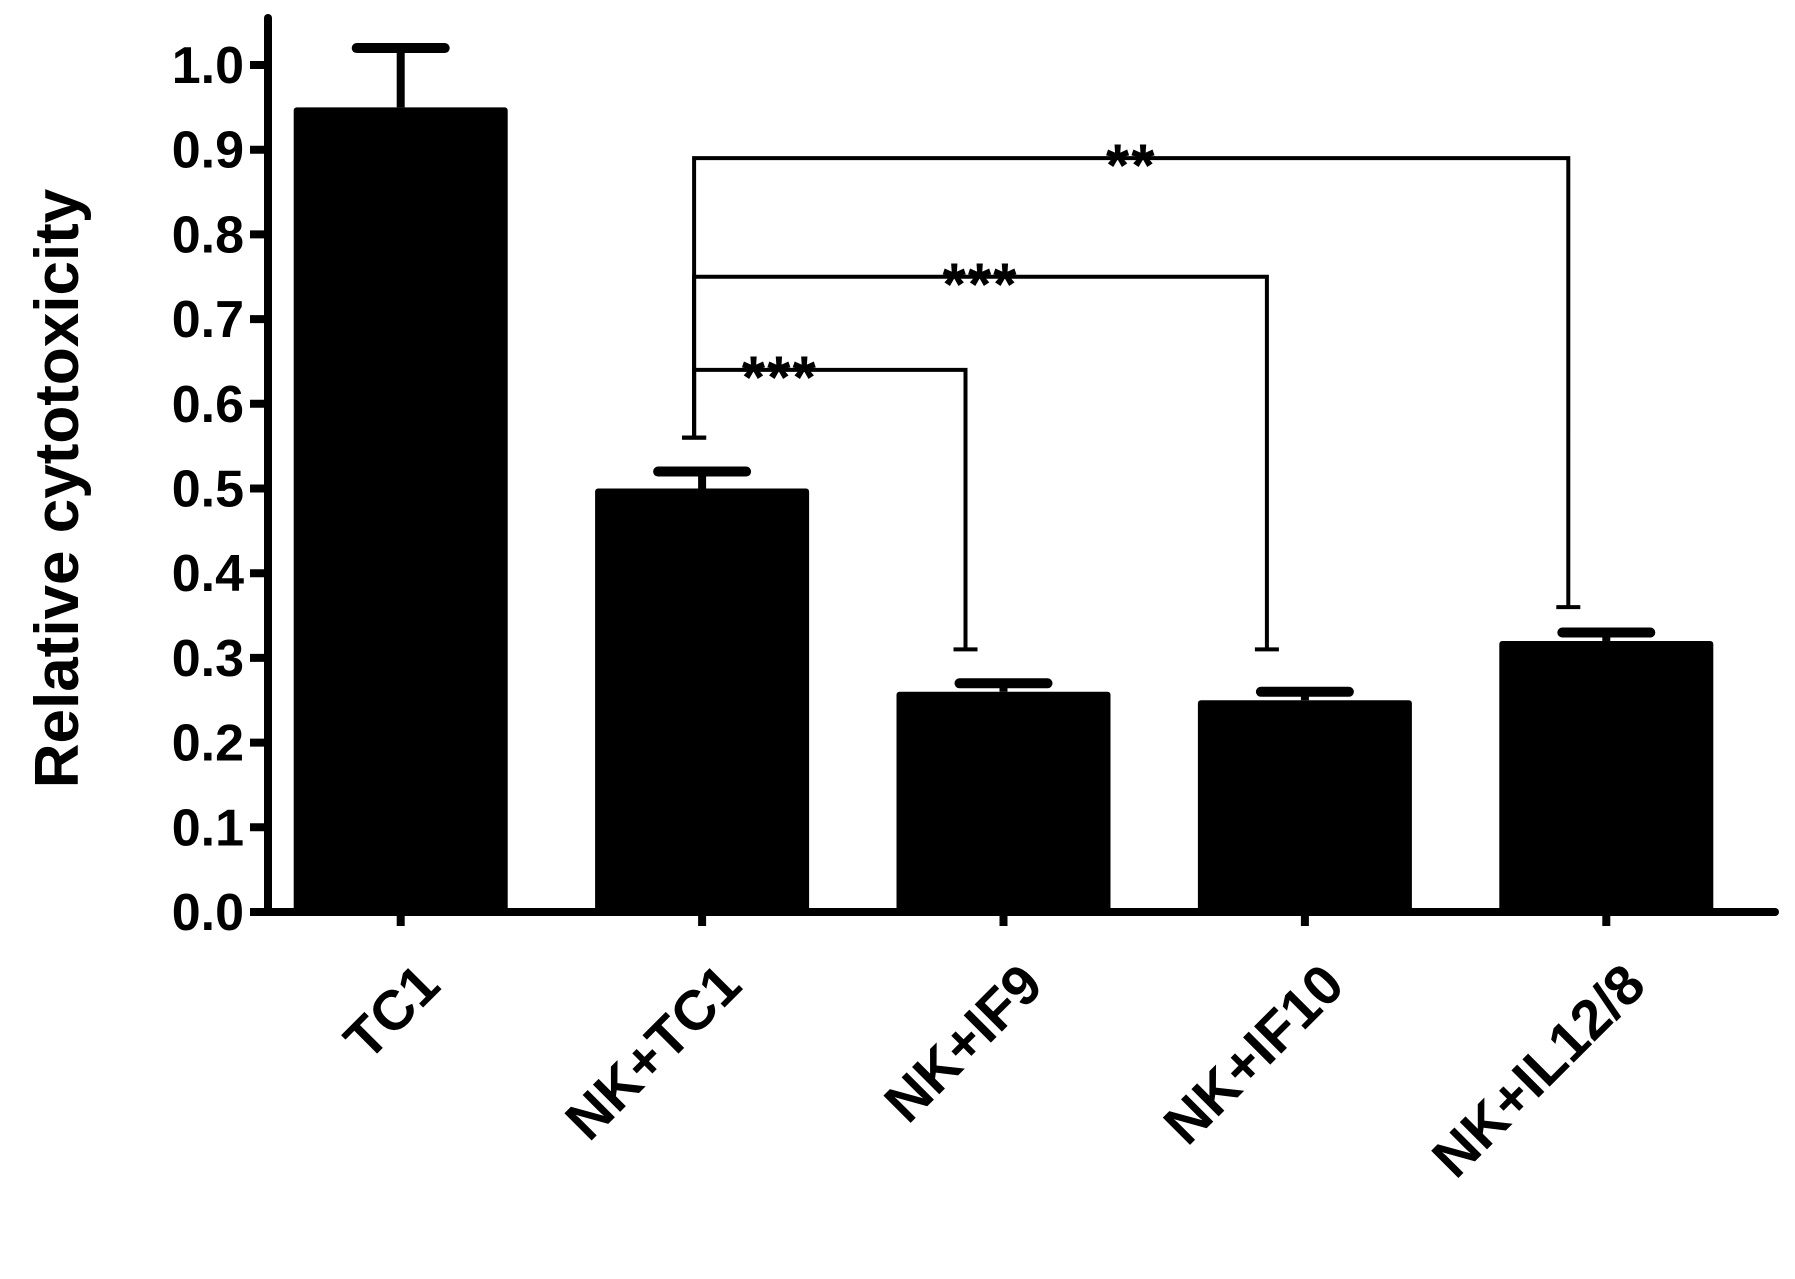  What do you see at coordinates (208, 659) in the screenshot?
I see `y-tick-label: 0.3` at bounding box center [208, 659].